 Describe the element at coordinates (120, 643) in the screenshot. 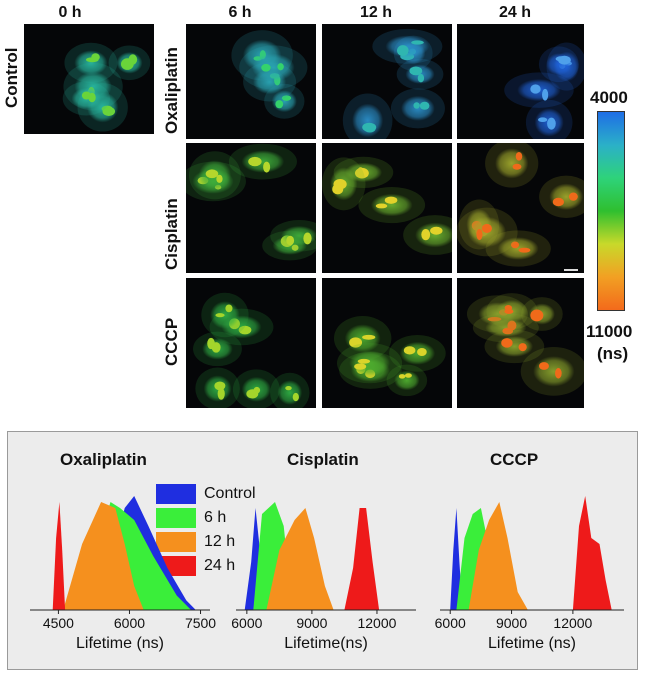

I see `x-axis-label: Lifetime (ns)` at that location.